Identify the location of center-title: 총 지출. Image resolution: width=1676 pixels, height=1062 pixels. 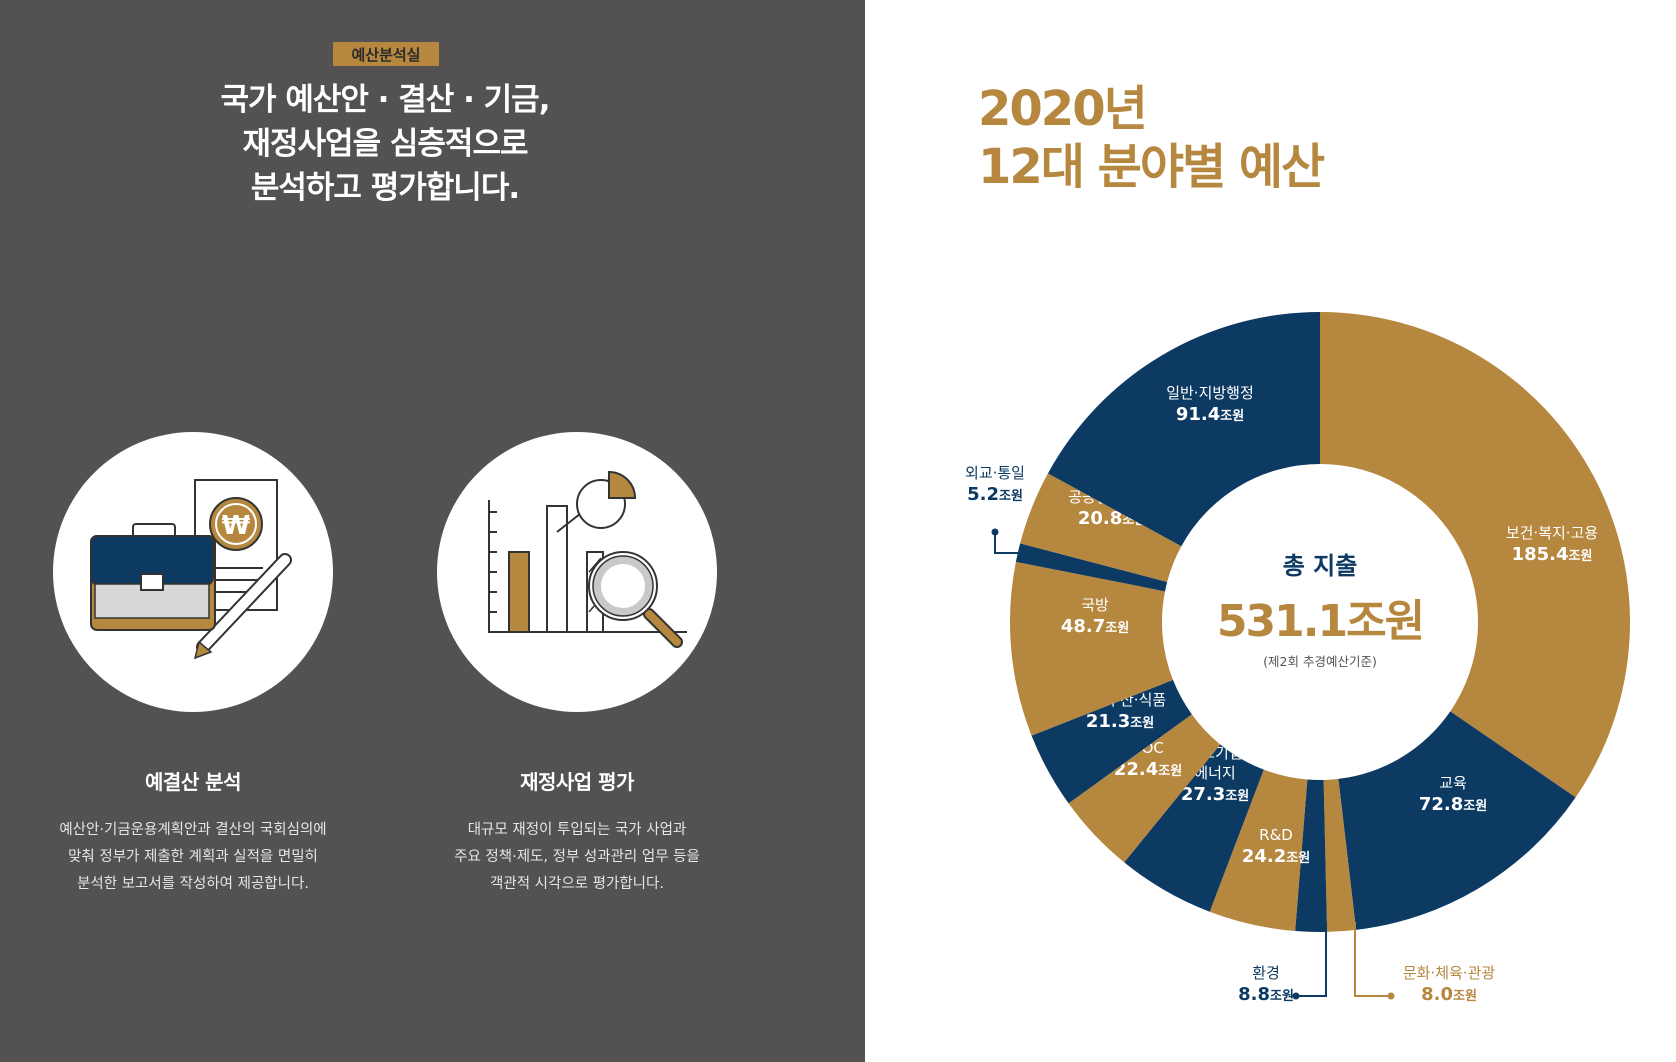
(1320, 566).